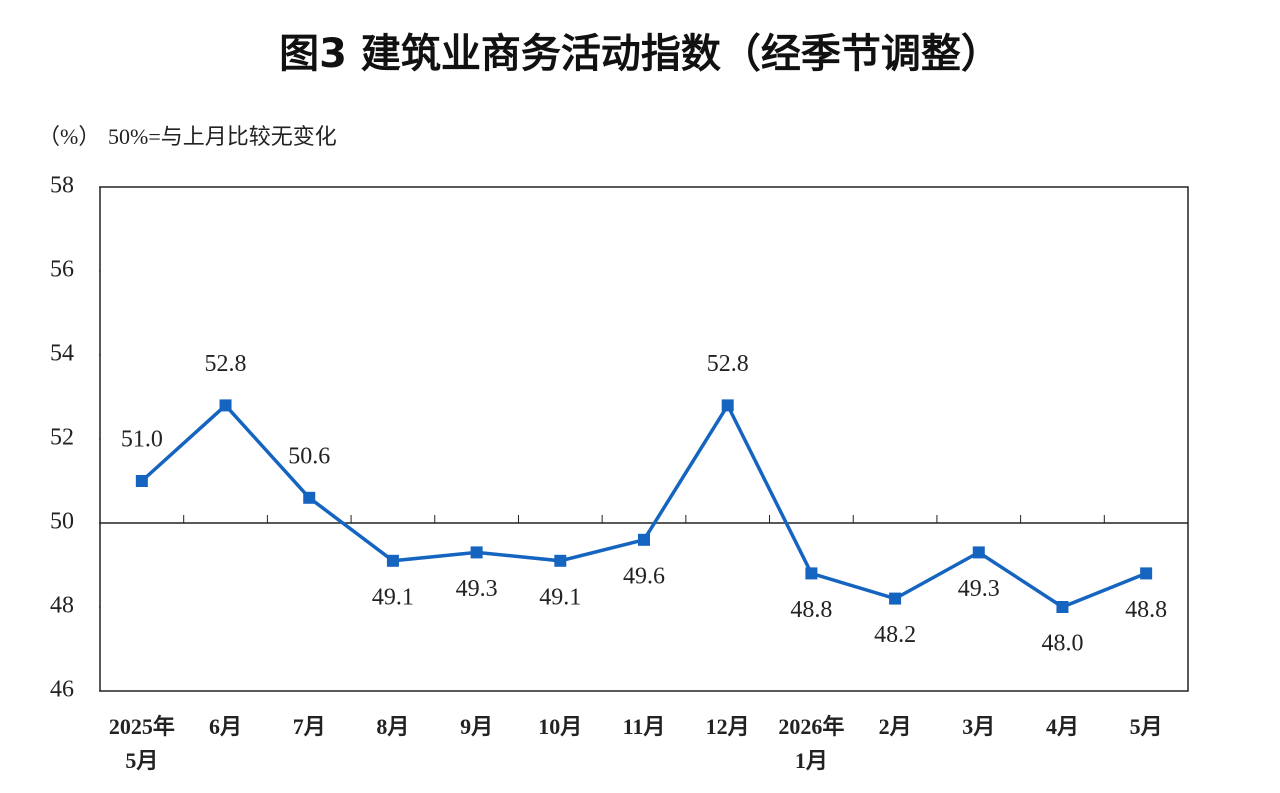 The image size is (1280, 793). Describe the element at coordinates (895, 726) in the screenshot. I see `x-tick-label: 2月` at that location.